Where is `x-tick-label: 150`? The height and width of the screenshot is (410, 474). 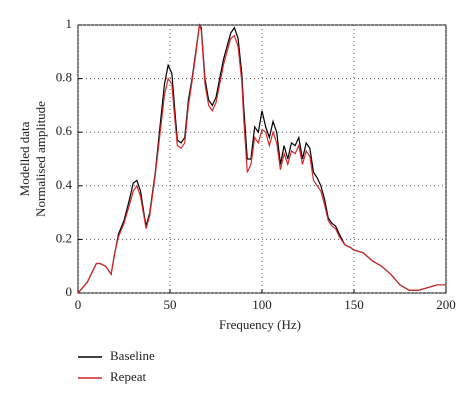
x-tick-label: 150 is located at coordinates (354, 304).